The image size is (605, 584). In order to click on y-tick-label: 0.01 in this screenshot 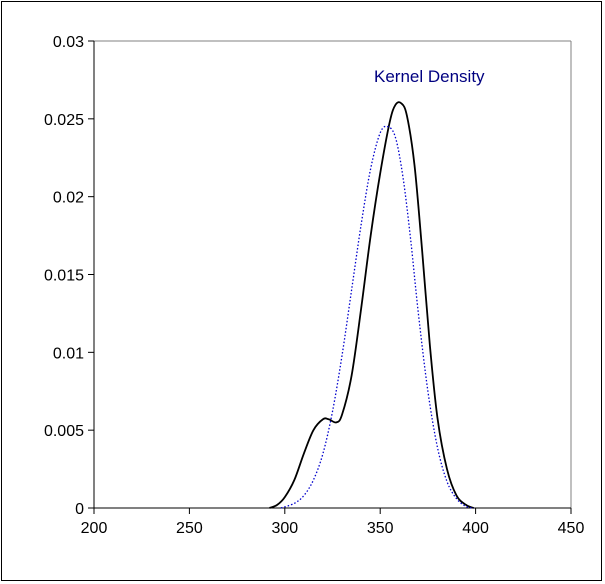, I will do `click(68, 353)`.